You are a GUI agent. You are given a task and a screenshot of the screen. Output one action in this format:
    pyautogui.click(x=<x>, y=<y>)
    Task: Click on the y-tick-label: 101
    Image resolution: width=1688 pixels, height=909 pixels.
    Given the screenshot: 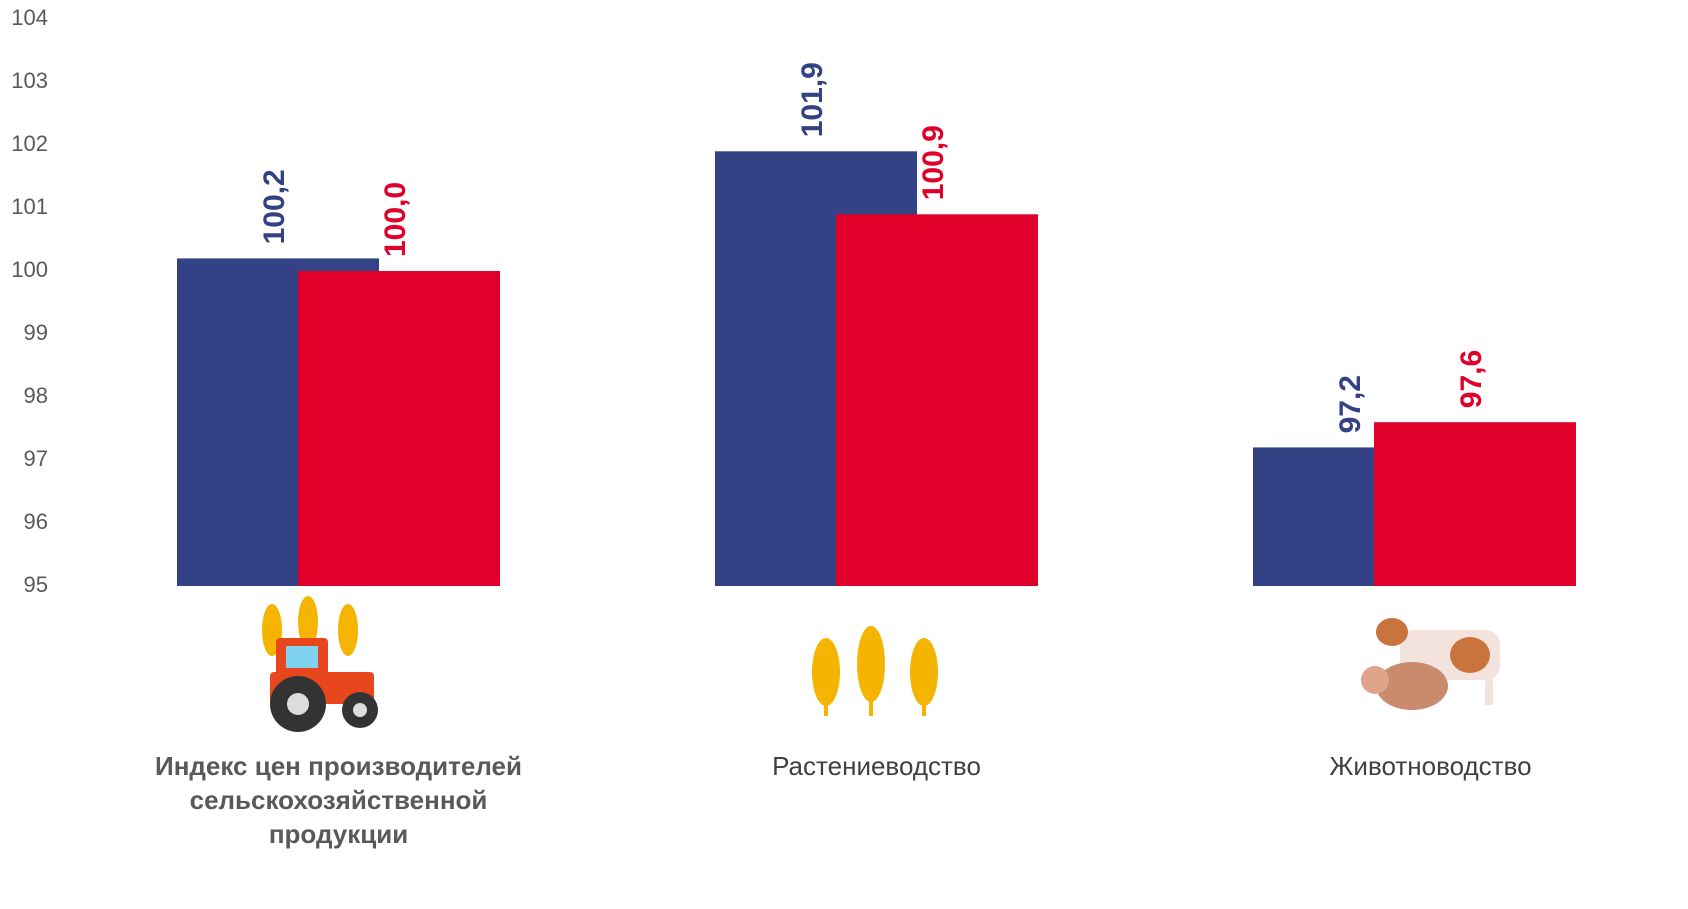 What is the action you would take?
    pyautogui.click(x=29, y=206)
    